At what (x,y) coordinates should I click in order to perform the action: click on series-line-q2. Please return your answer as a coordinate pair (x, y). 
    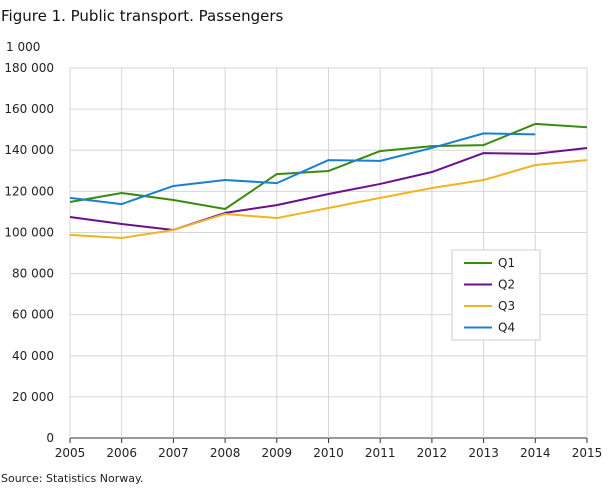
    Looking at the image, I should click on (328, 188).